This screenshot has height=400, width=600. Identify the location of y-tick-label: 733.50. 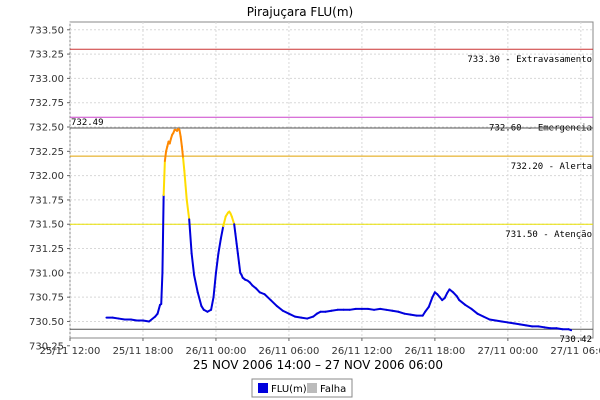
(46, 30).